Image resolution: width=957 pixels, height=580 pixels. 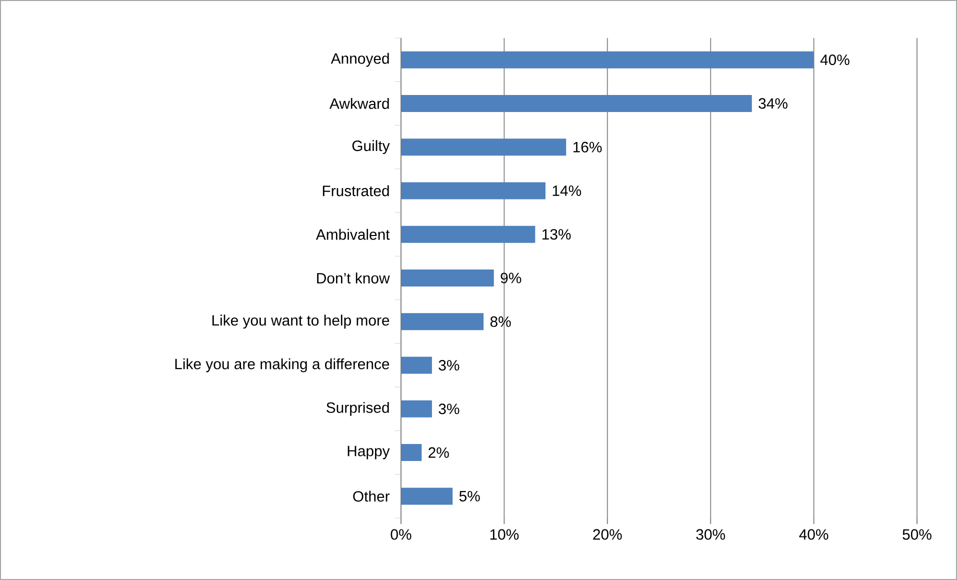 I want to click on x-tick-label: 50%, so click(x=917, y=534).